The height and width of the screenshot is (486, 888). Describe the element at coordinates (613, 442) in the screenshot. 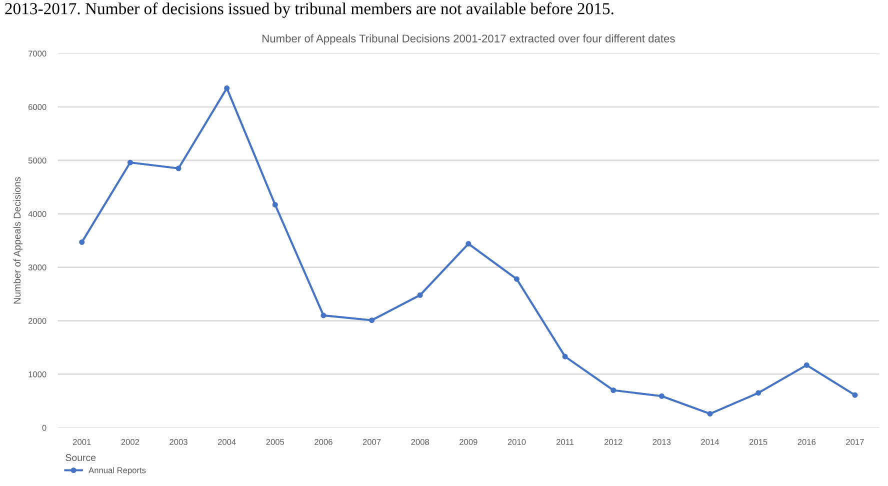

I see `x-tick-label: 2012` at that location.